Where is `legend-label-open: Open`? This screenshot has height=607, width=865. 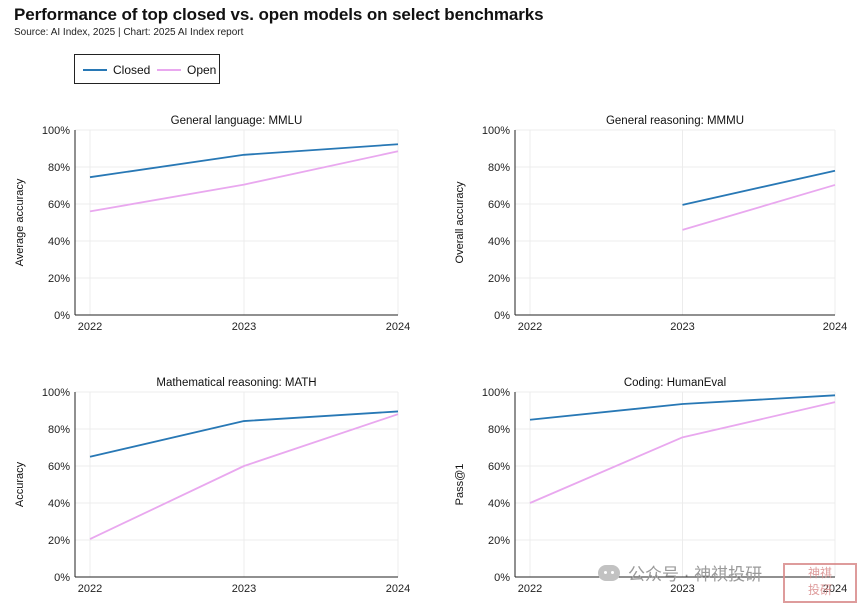
legend-label-open: Open is located at coordinates (202, 70).